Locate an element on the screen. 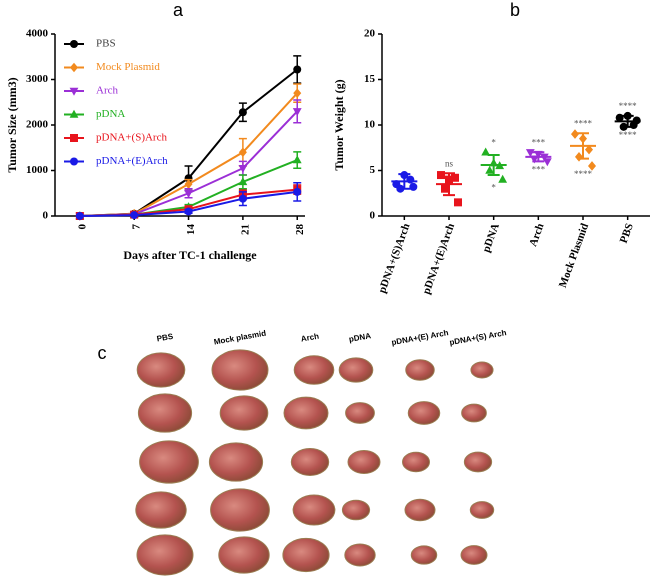 The image size is (659, 577). column-label: Mock plasmid is located at coordinates (240, 338).